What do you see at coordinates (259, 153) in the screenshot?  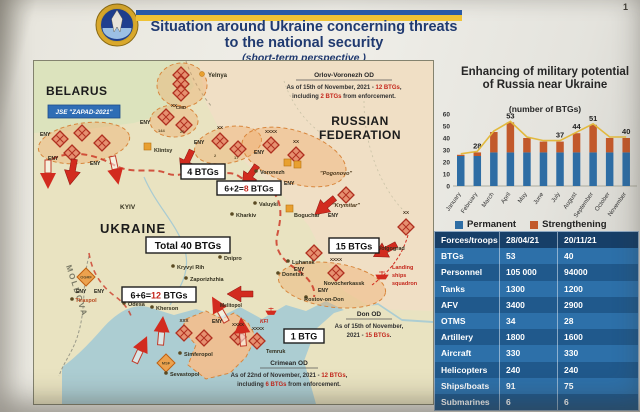 I see `eny-voronezh-w: ENY` at bounding box center [259, 153].